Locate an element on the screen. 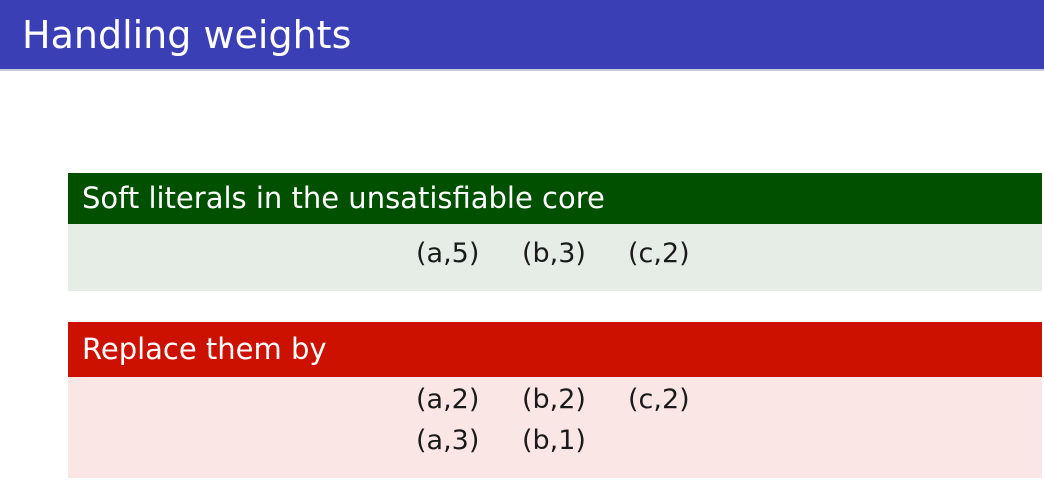 Image resolution: width=1044 pixels, height=486 pixels. replace-pair: (b,2) is located at coordinates (554, 399).